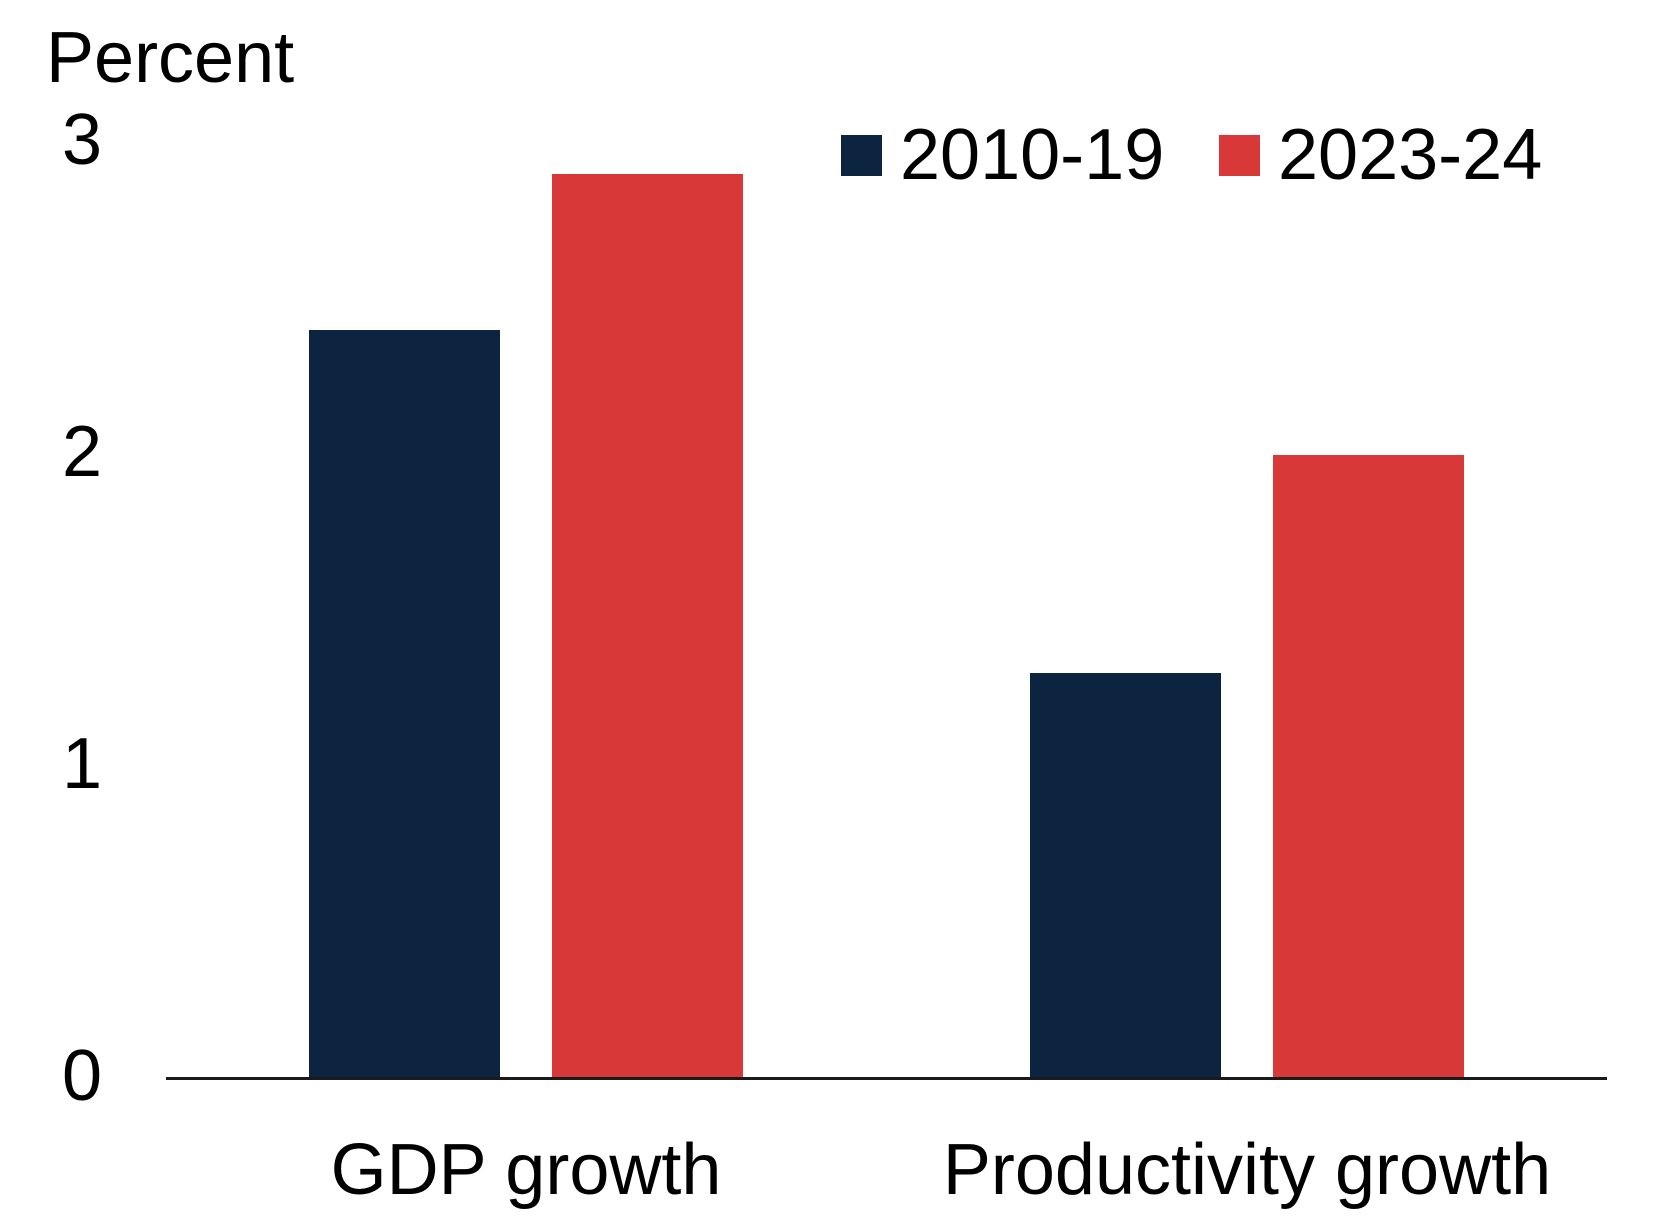 This screenshot has height=1220, width=1668. Describe the element at coordinates (886, 1078) in the screenshot. I see `x-axis-line` at that location.